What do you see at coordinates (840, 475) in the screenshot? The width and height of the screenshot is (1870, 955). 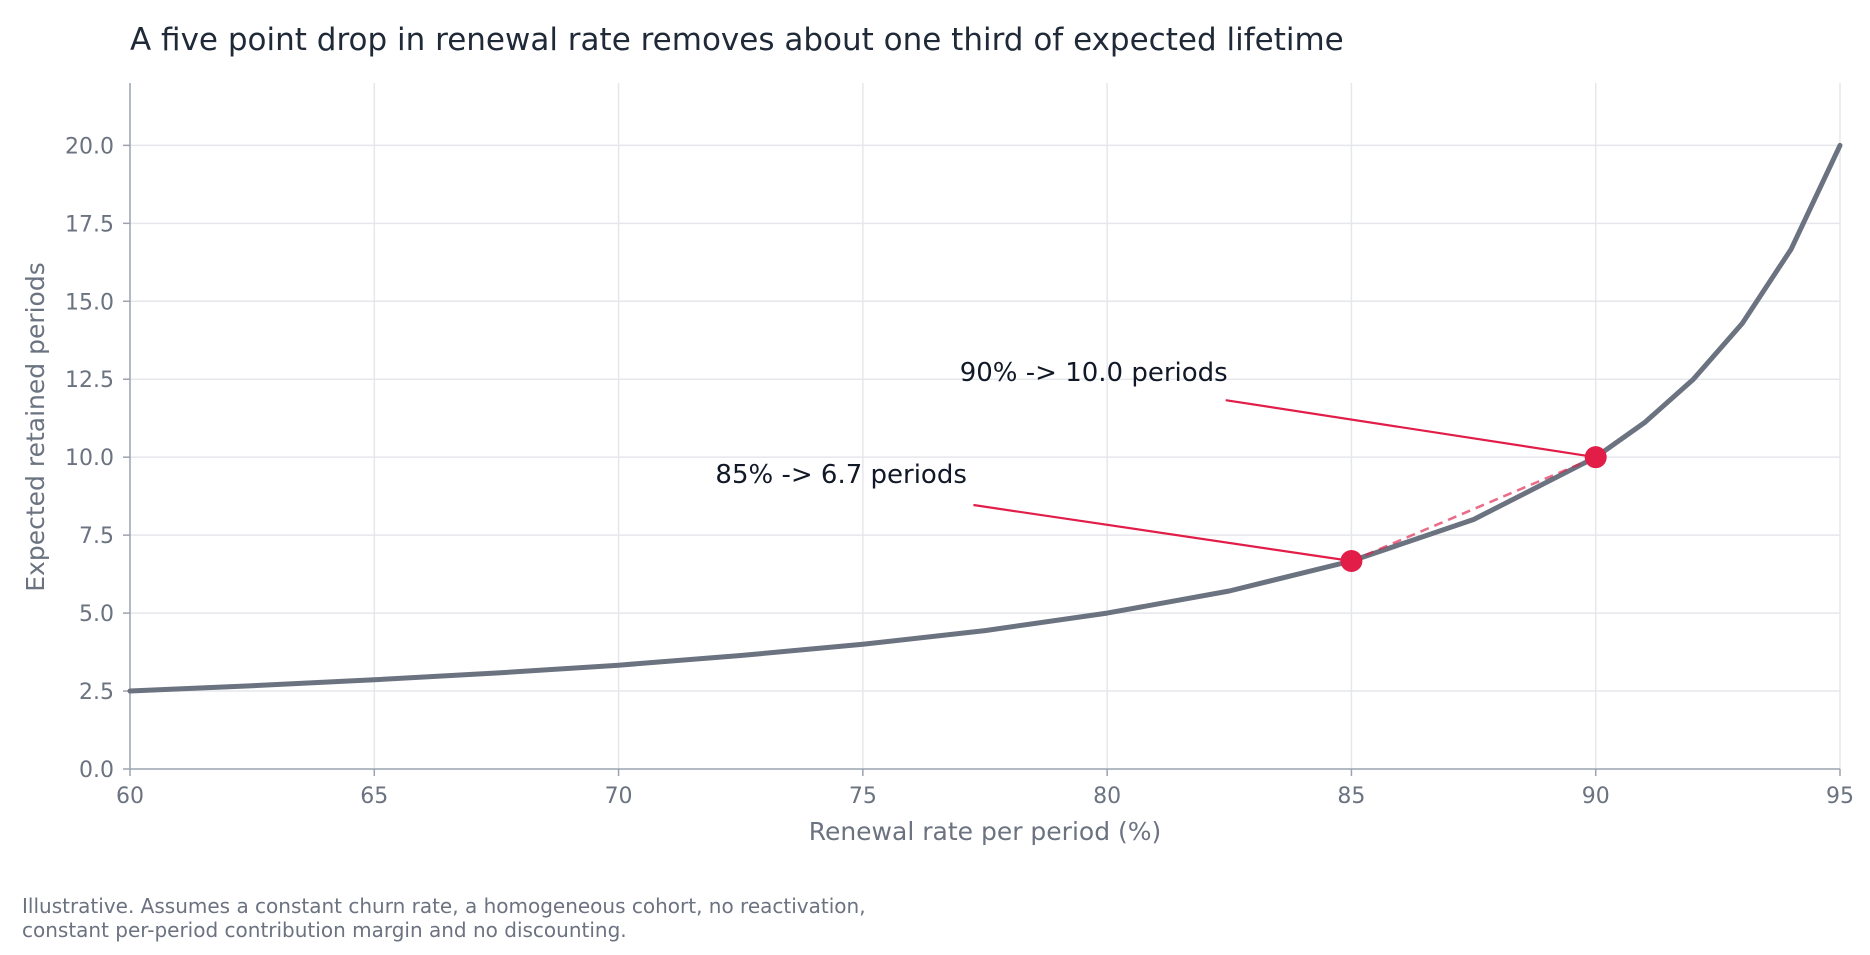 I see `annotation-label: 85% -> 6.7 periods` at bounding box center [840, 475].